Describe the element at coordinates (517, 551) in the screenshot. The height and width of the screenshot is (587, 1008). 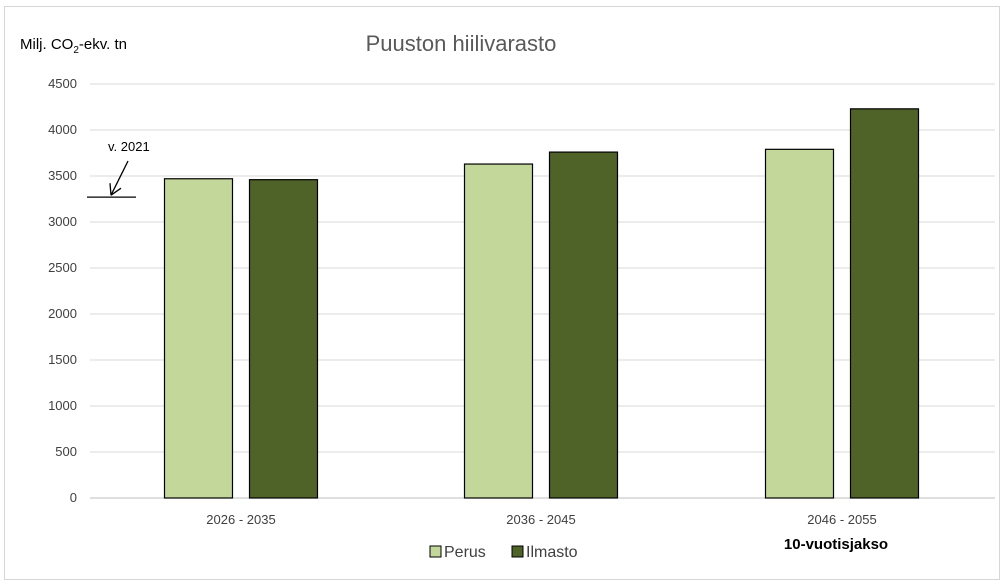
I see `legend-swatch-ilmasto` at that location.